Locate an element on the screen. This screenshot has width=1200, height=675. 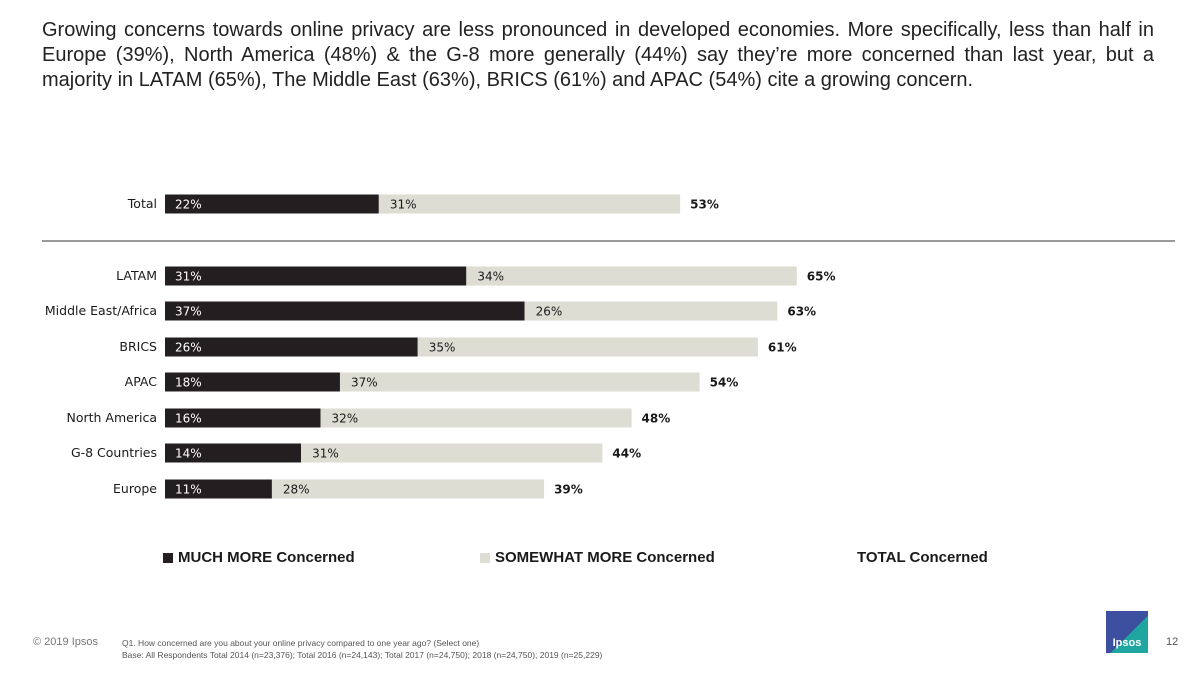
value-label-somewhat-more-latam: 34% is located at coordinates (490, 277).